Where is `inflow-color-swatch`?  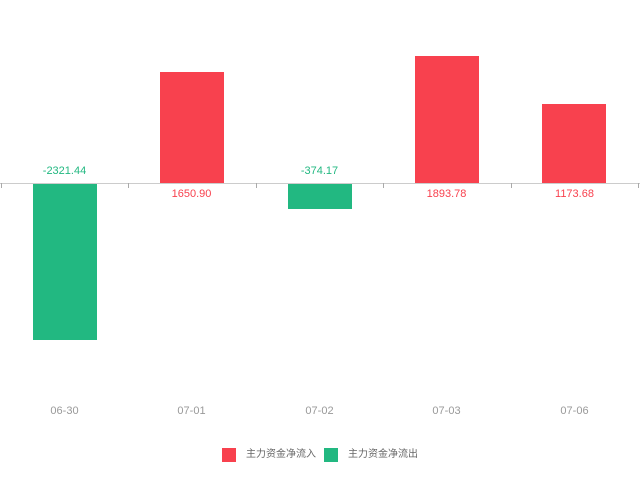 inflow-color-swatch is located at coordinates (229, 455).